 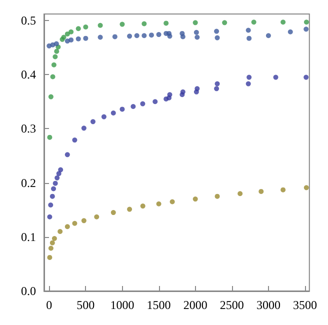 What do you see at coordinates (28, 20) in the screenshot?
I see `y-tick-label: 0.5` at bounding box center [28, 20].